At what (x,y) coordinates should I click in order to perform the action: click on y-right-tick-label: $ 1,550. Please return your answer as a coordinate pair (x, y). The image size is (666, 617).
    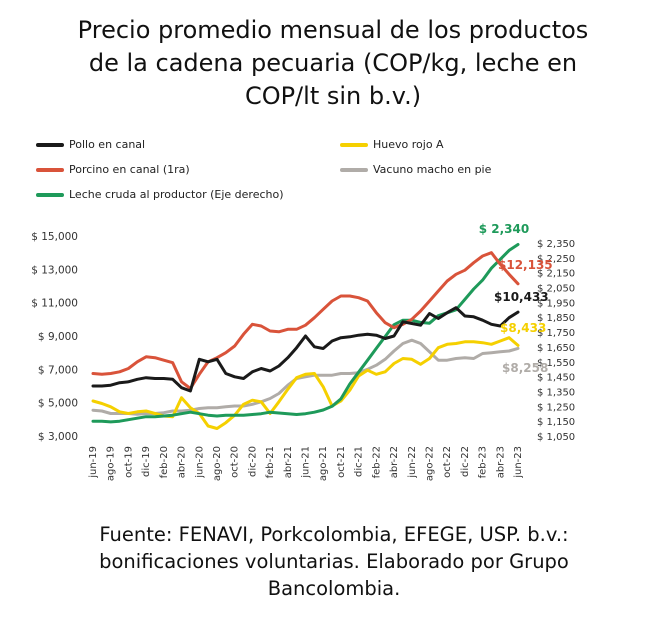
    Looking at the image, I should click on (556, 363).